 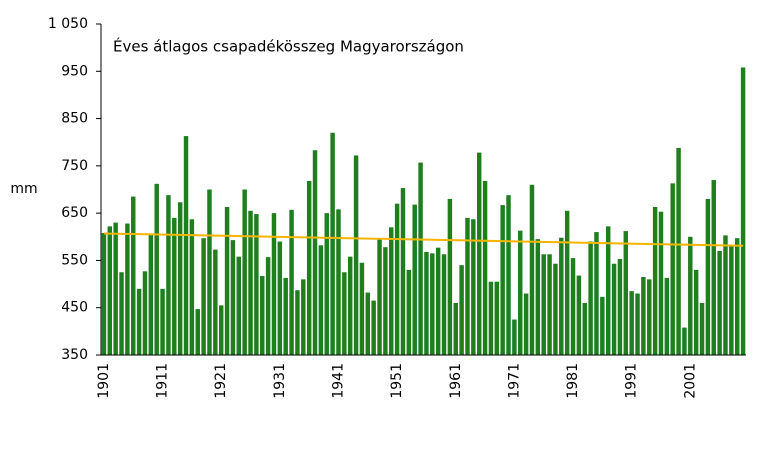 I want to click on y-axis-label: mm, so click(x=23, y=189).